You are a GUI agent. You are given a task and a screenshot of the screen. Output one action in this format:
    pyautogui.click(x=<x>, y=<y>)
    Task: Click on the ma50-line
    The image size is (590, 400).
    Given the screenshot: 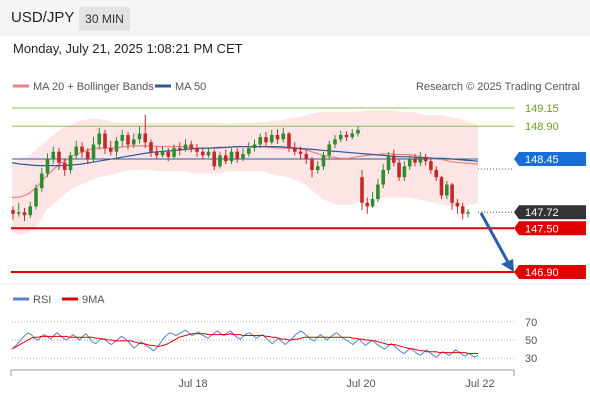 What is the action you would take?
    pyautogui.click(x=245, y=156)
    